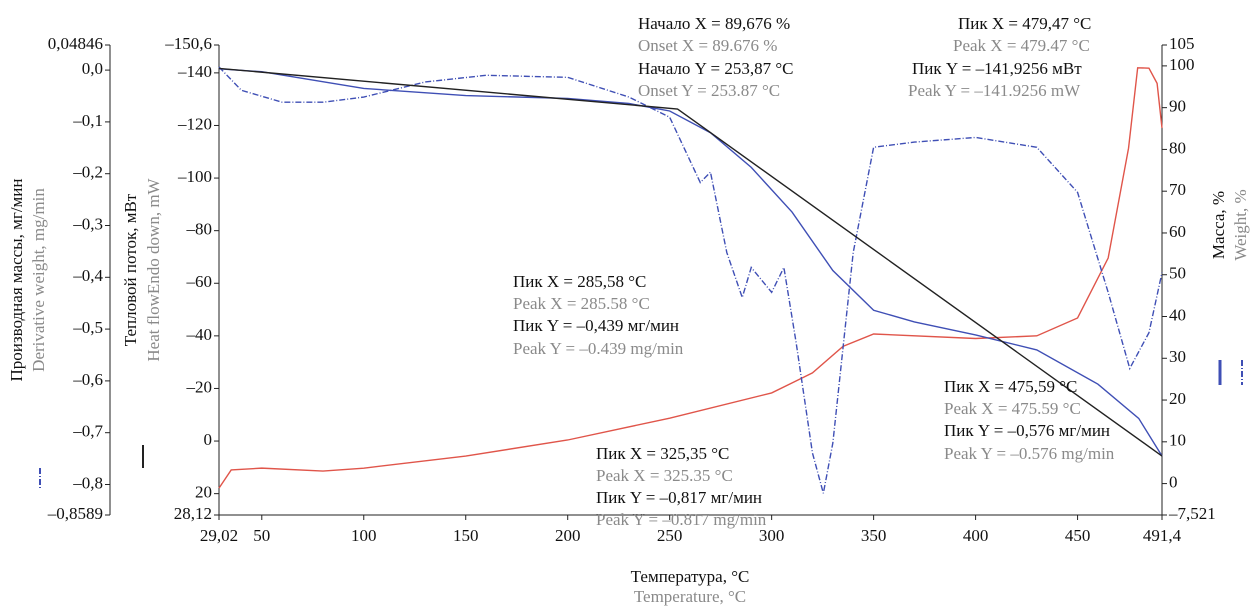  What do you see at coordinates (709, 90) in the screenshot?
I see `annotation: Onset Y = 253.87 °C` at bounding box center [709, 90].